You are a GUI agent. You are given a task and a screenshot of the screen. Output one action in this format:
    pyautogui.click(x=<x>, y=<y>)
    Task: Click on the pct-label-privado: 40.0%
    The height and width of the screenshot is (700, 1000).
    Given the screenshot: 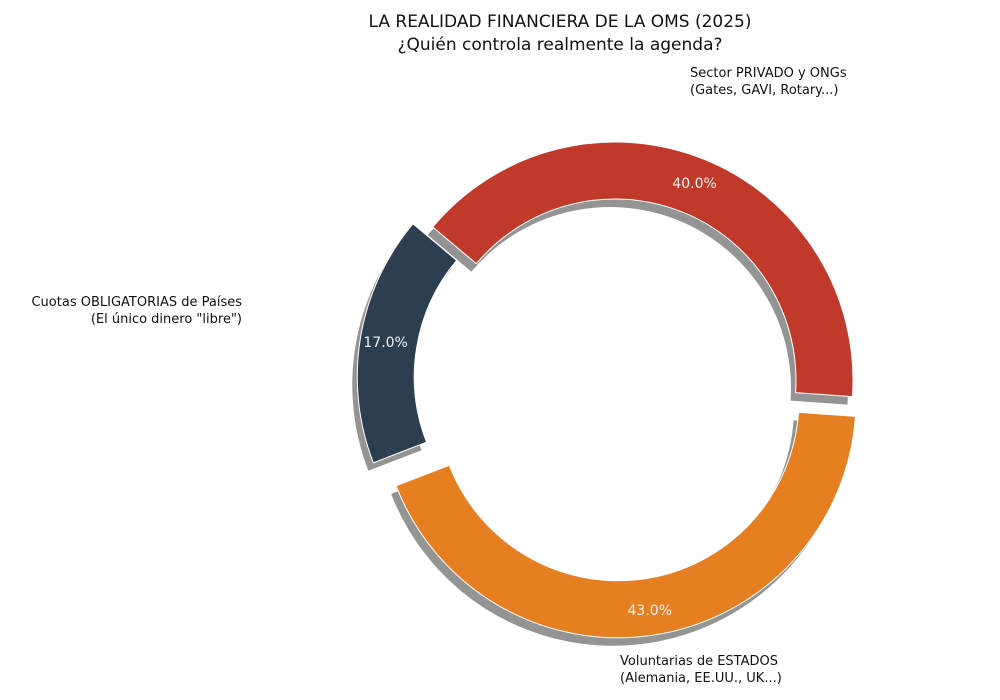 What is the action you would take?
    pyautogui.click(x=694, y=184)
    